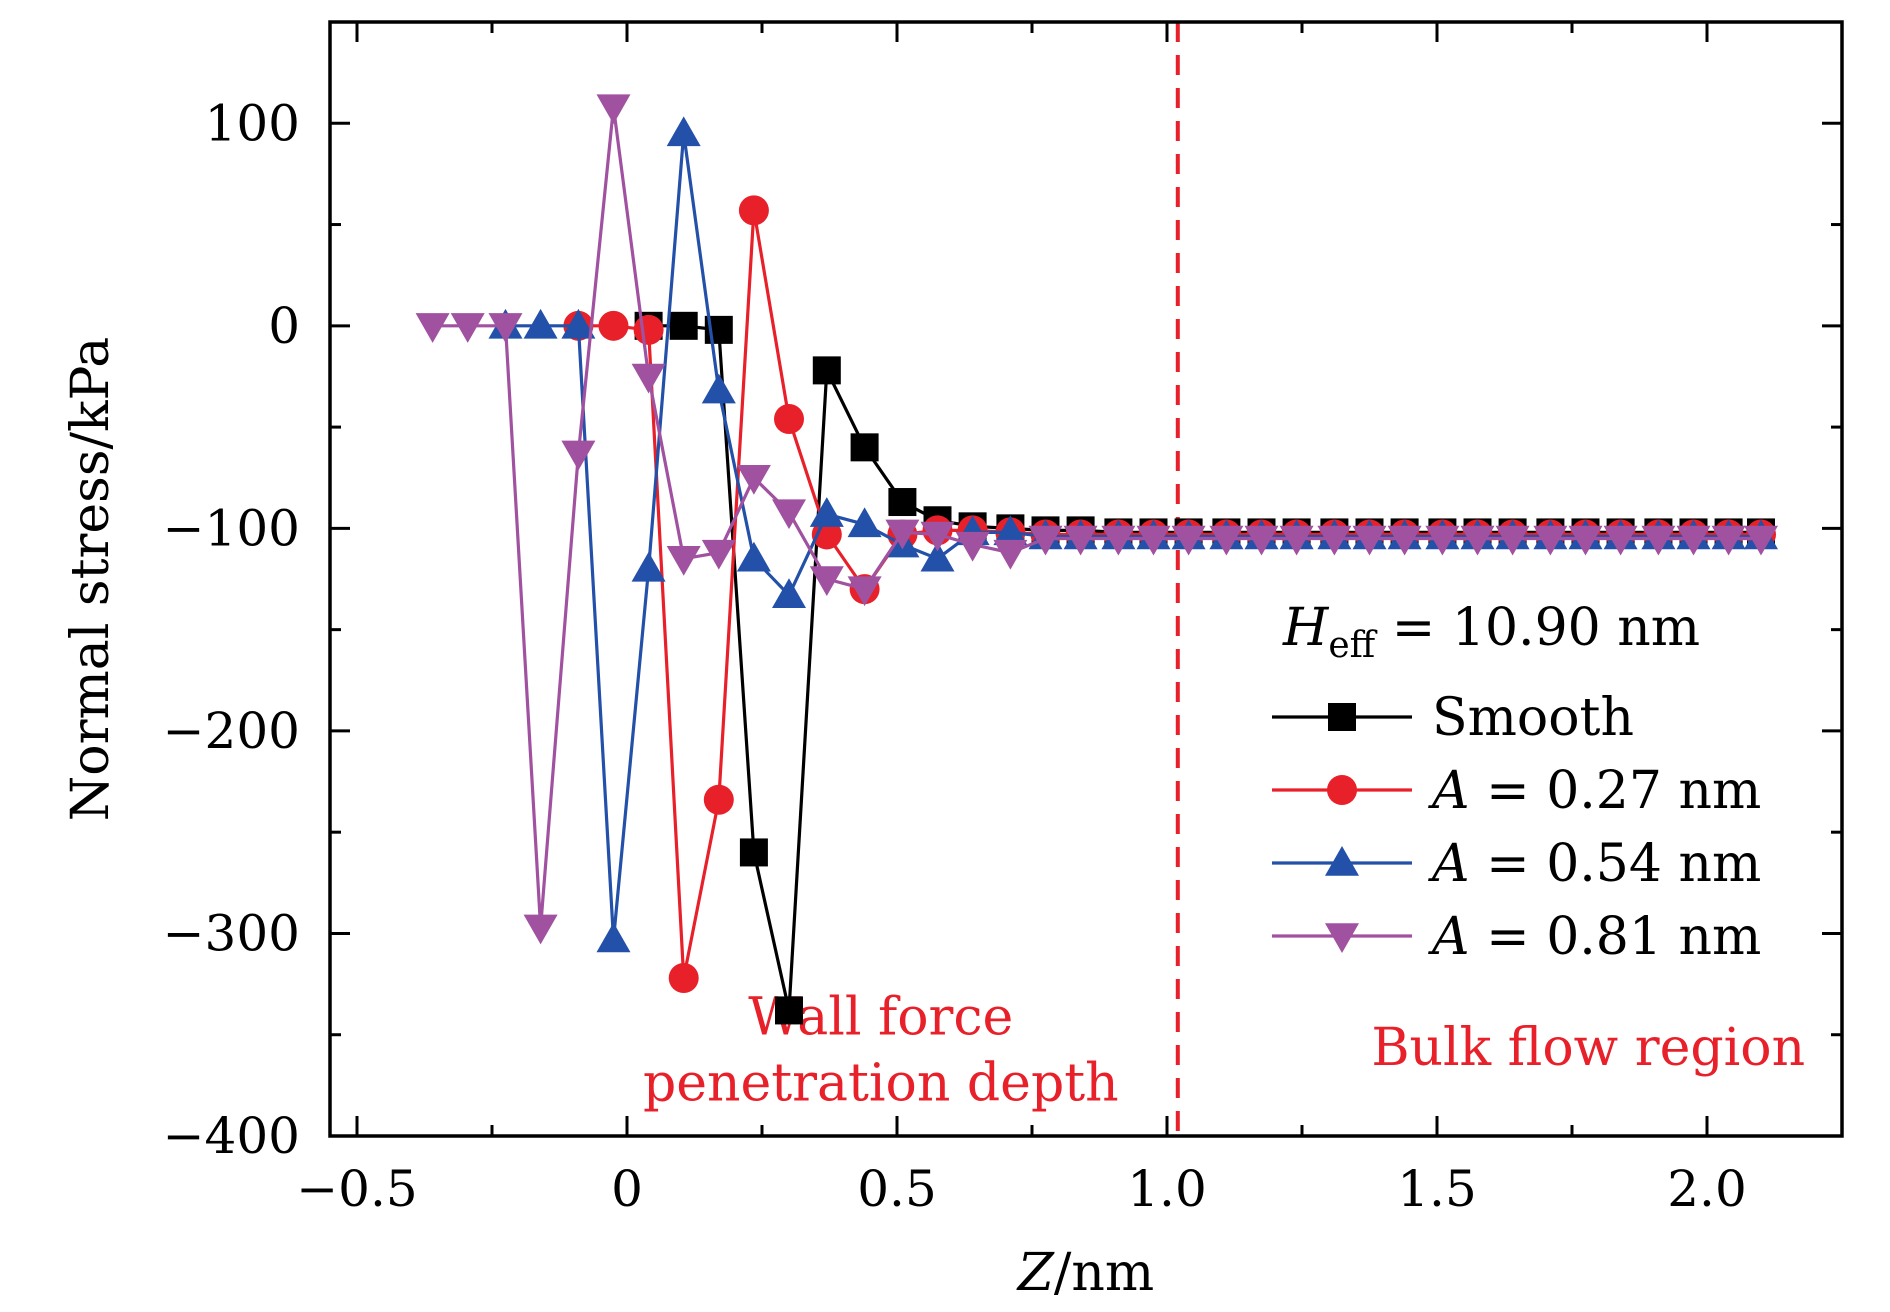 This screenshot has width=1890, height=1312. I want to click on x-tick-label: 2.0, so click(1707, 1189).